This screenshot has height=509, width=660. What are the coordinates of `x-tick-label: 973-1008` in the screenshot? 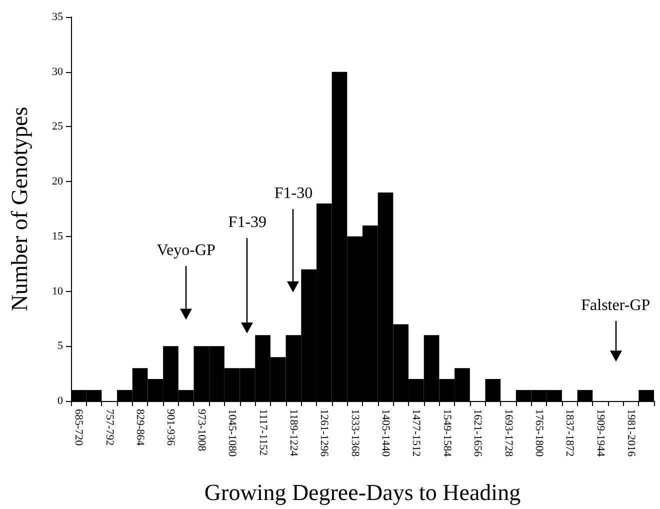 It's located at (201, 430).